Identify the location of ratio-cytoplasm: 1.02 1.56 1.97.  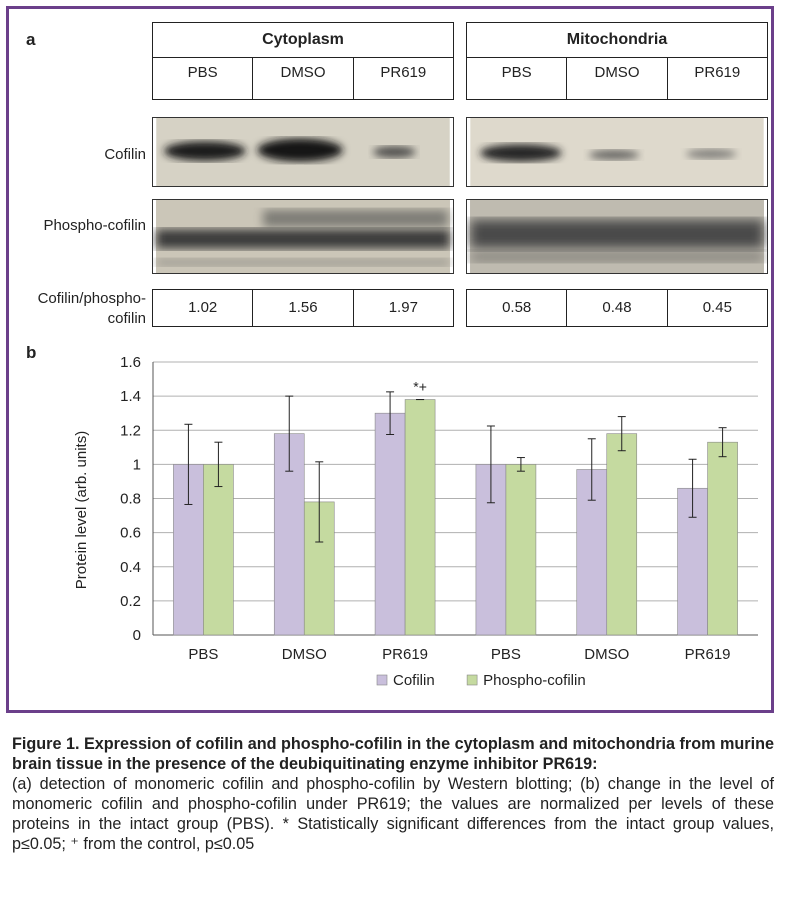
(303, 308).